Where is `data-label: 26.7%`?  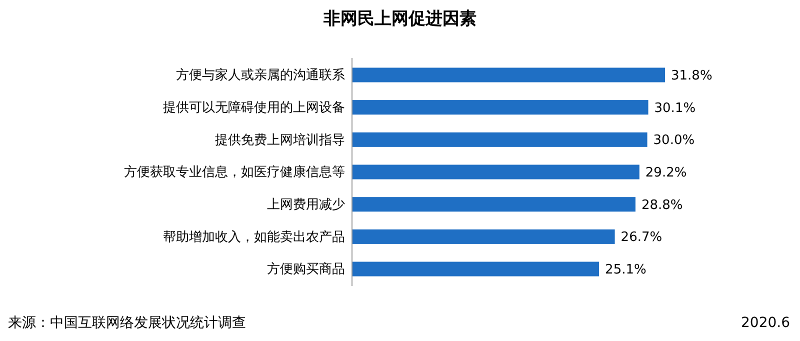
data-label: 26.7% is located at coordinates (641, 238).